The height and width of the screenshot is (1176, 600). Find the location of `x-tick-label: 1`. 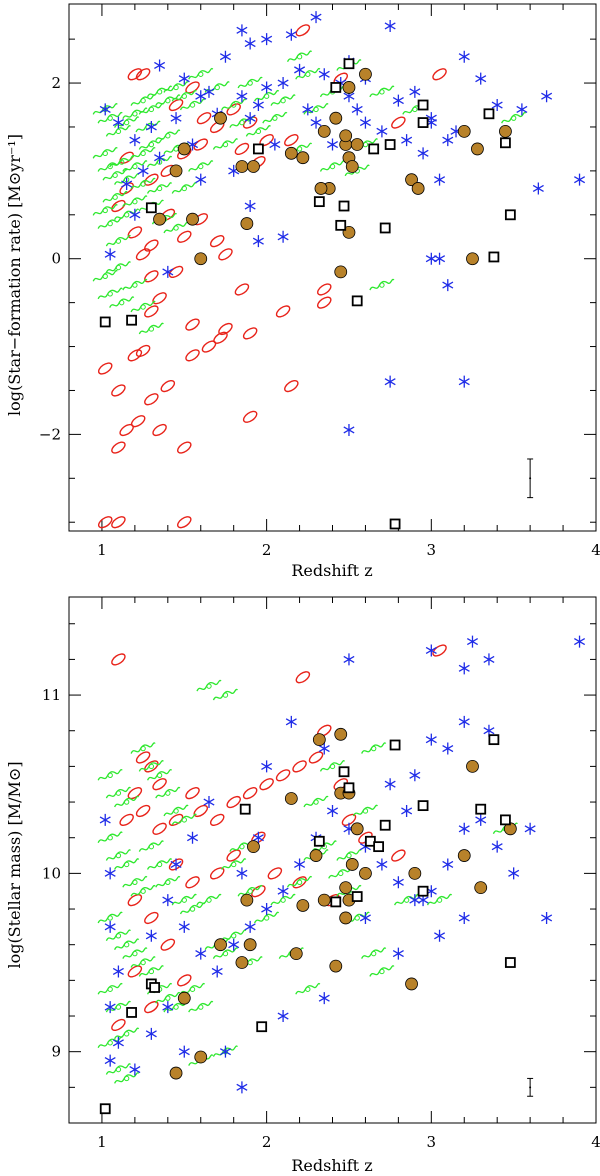

x-tick-label: 1 is located at coordinates (102, 550).